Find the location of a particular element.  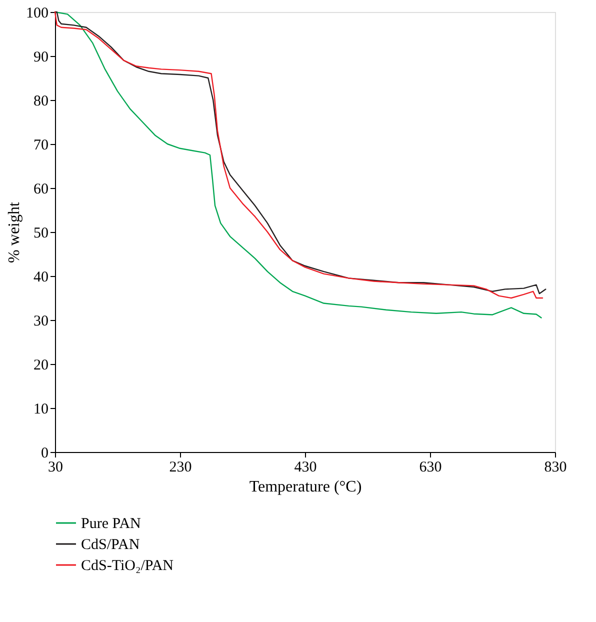

y-tick-label: 0 is located at coordinates (44, 454).